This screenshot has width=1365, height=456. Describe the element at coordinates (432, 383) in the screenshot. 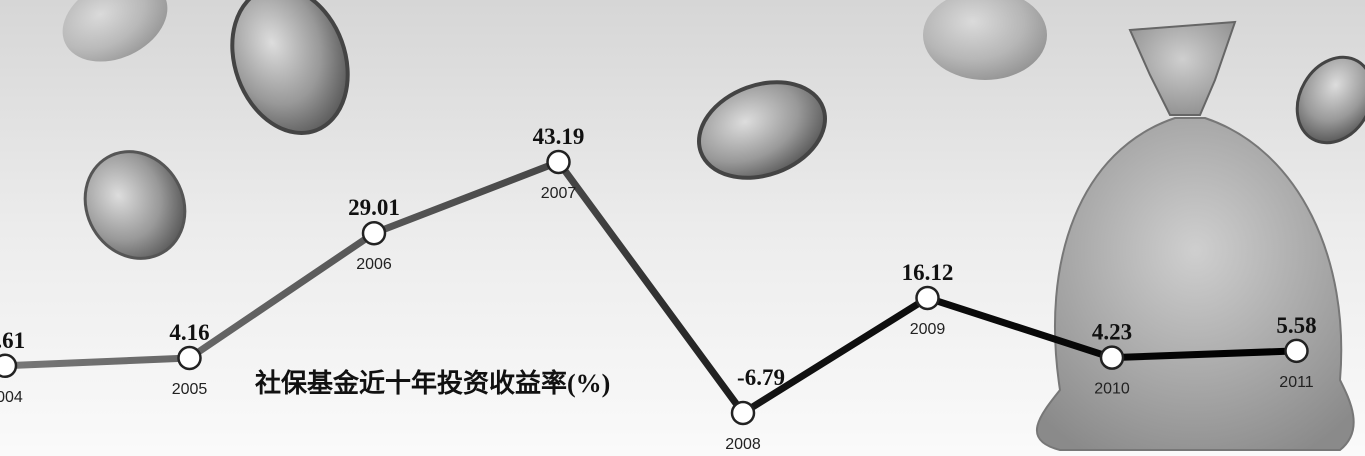

I see `chart-title: 社保基金近十年投资收益率(%)` at that location.